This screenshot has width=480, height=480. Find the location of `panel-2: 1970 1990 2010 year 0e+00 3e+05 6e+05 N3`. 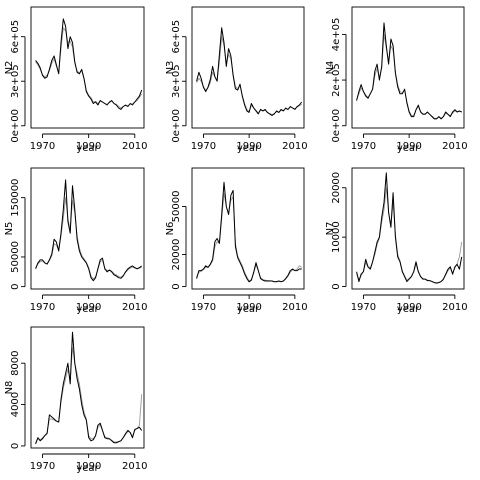

panel-2: 1970 1990 2010 year 0e+00 3e+05 6e+05 N3 is located at coordinates (236, 80).